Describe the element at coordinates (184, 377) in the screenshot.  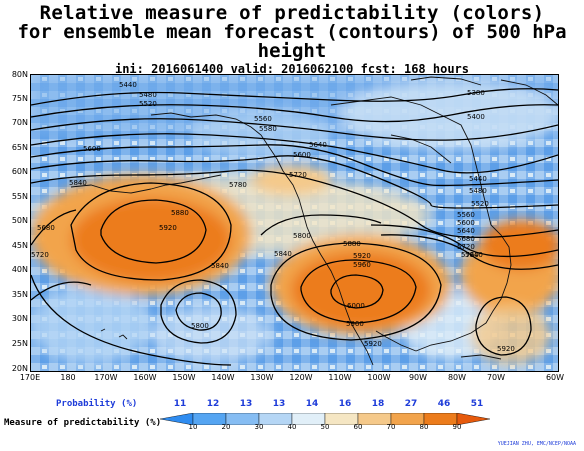
I see `lon-label: 150W` at that location.